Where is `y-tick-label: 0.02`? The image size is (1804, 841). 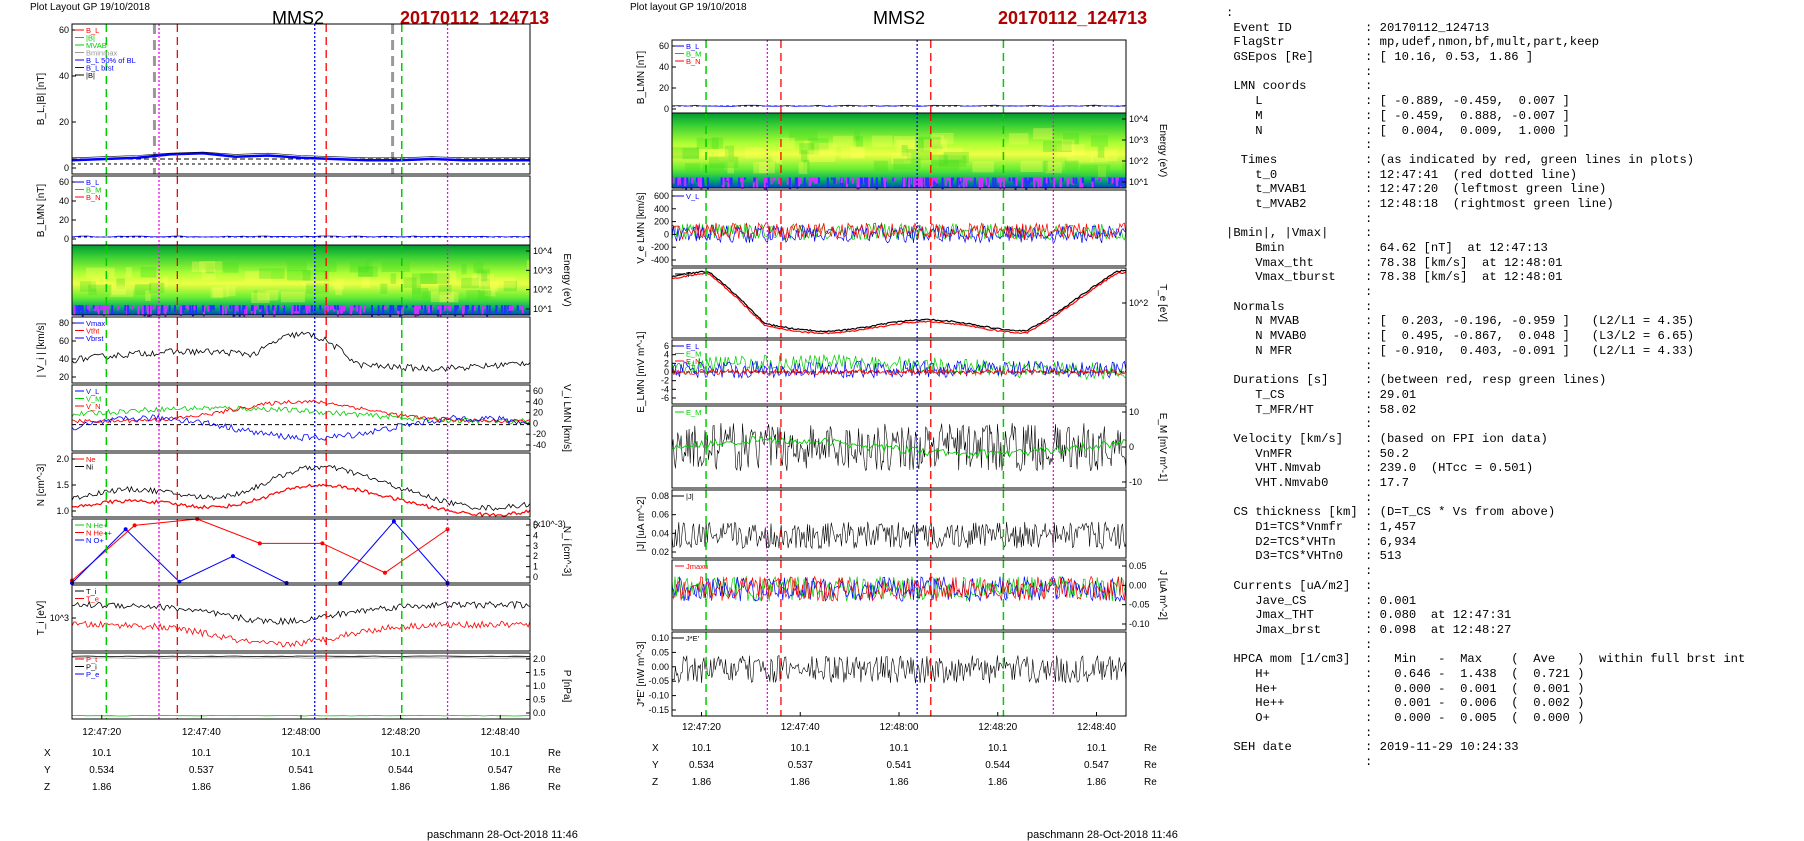
y-tick-label: 0.02 is located at coordinates (660, 552).